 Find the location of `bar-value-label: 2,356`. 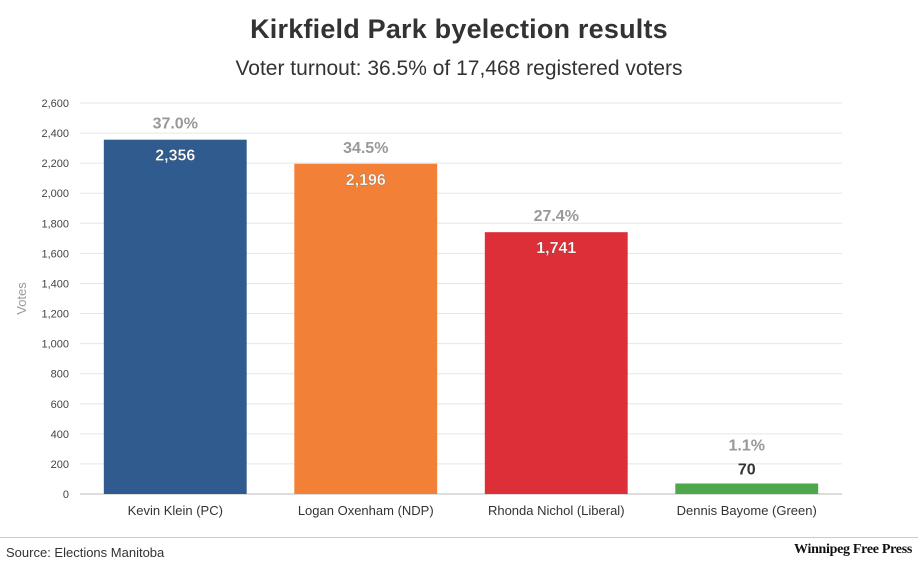

bar-value-label: 2,356 is located at coordinates (175, 156).